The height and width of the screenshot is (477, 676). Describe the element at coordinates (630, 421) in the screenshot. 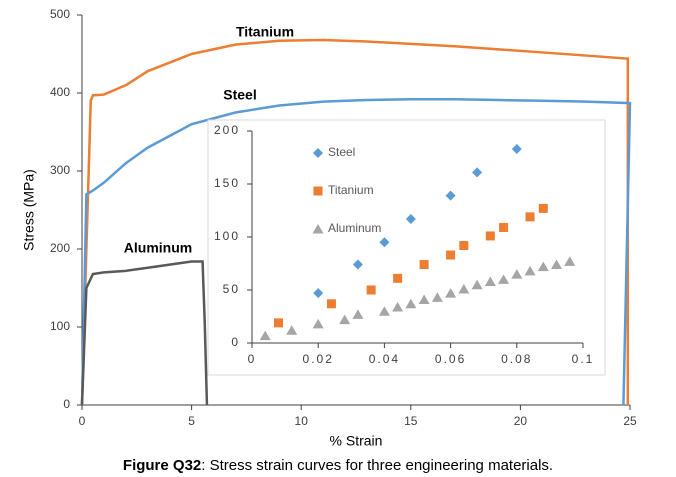

I see `x-tick-label: 25` at that location.